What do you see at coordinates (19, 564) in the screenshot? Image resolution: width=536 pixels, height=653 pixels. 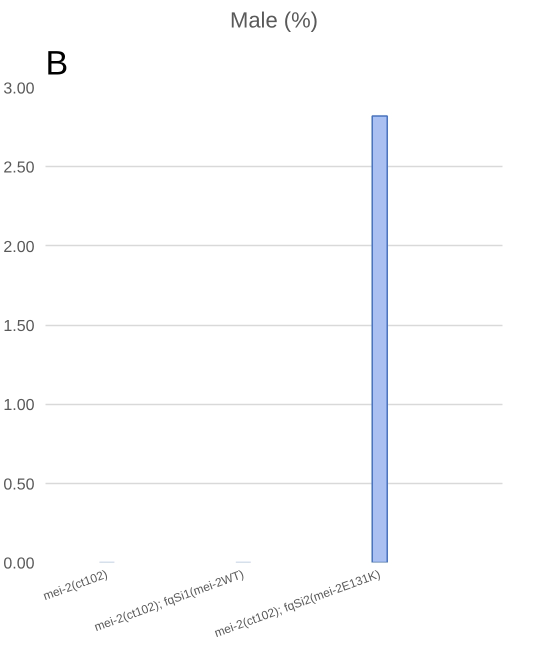 I see `y-tick-label: 0.00` at bounding box center [19, 564].